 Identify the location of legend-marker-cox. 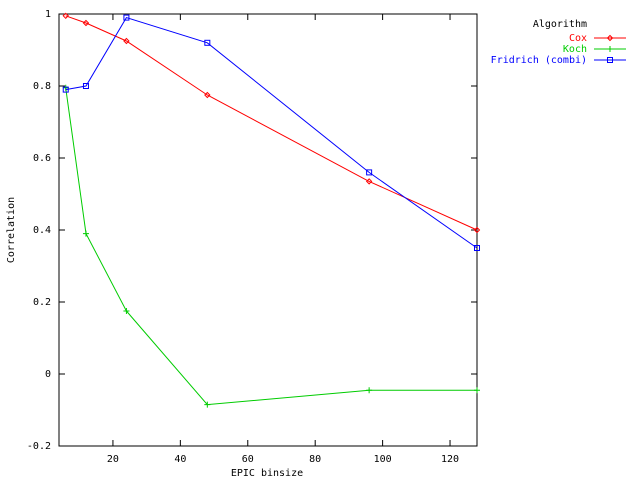
(610, 38).